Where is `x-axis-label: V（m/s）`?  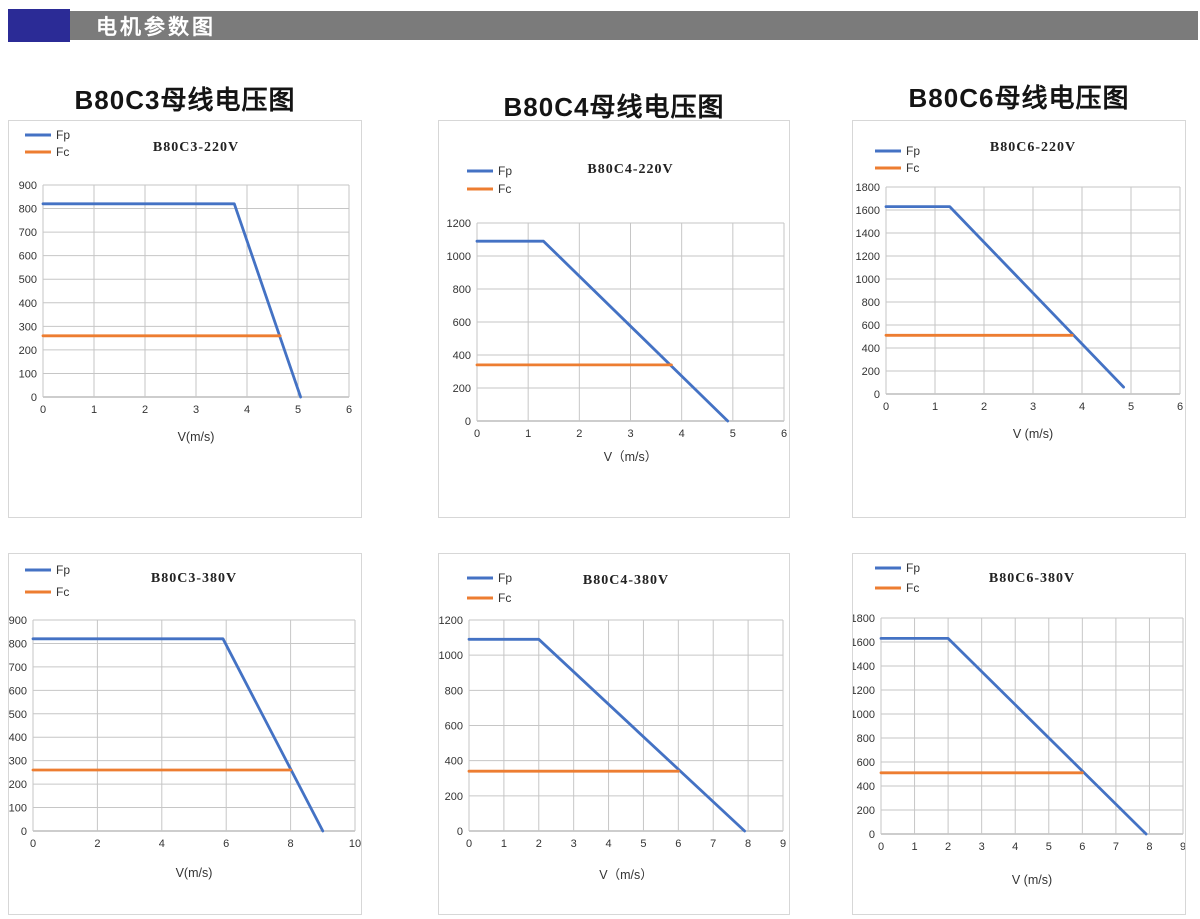 x-axis-label: V（m/s） is located at coordinates (625, 875).